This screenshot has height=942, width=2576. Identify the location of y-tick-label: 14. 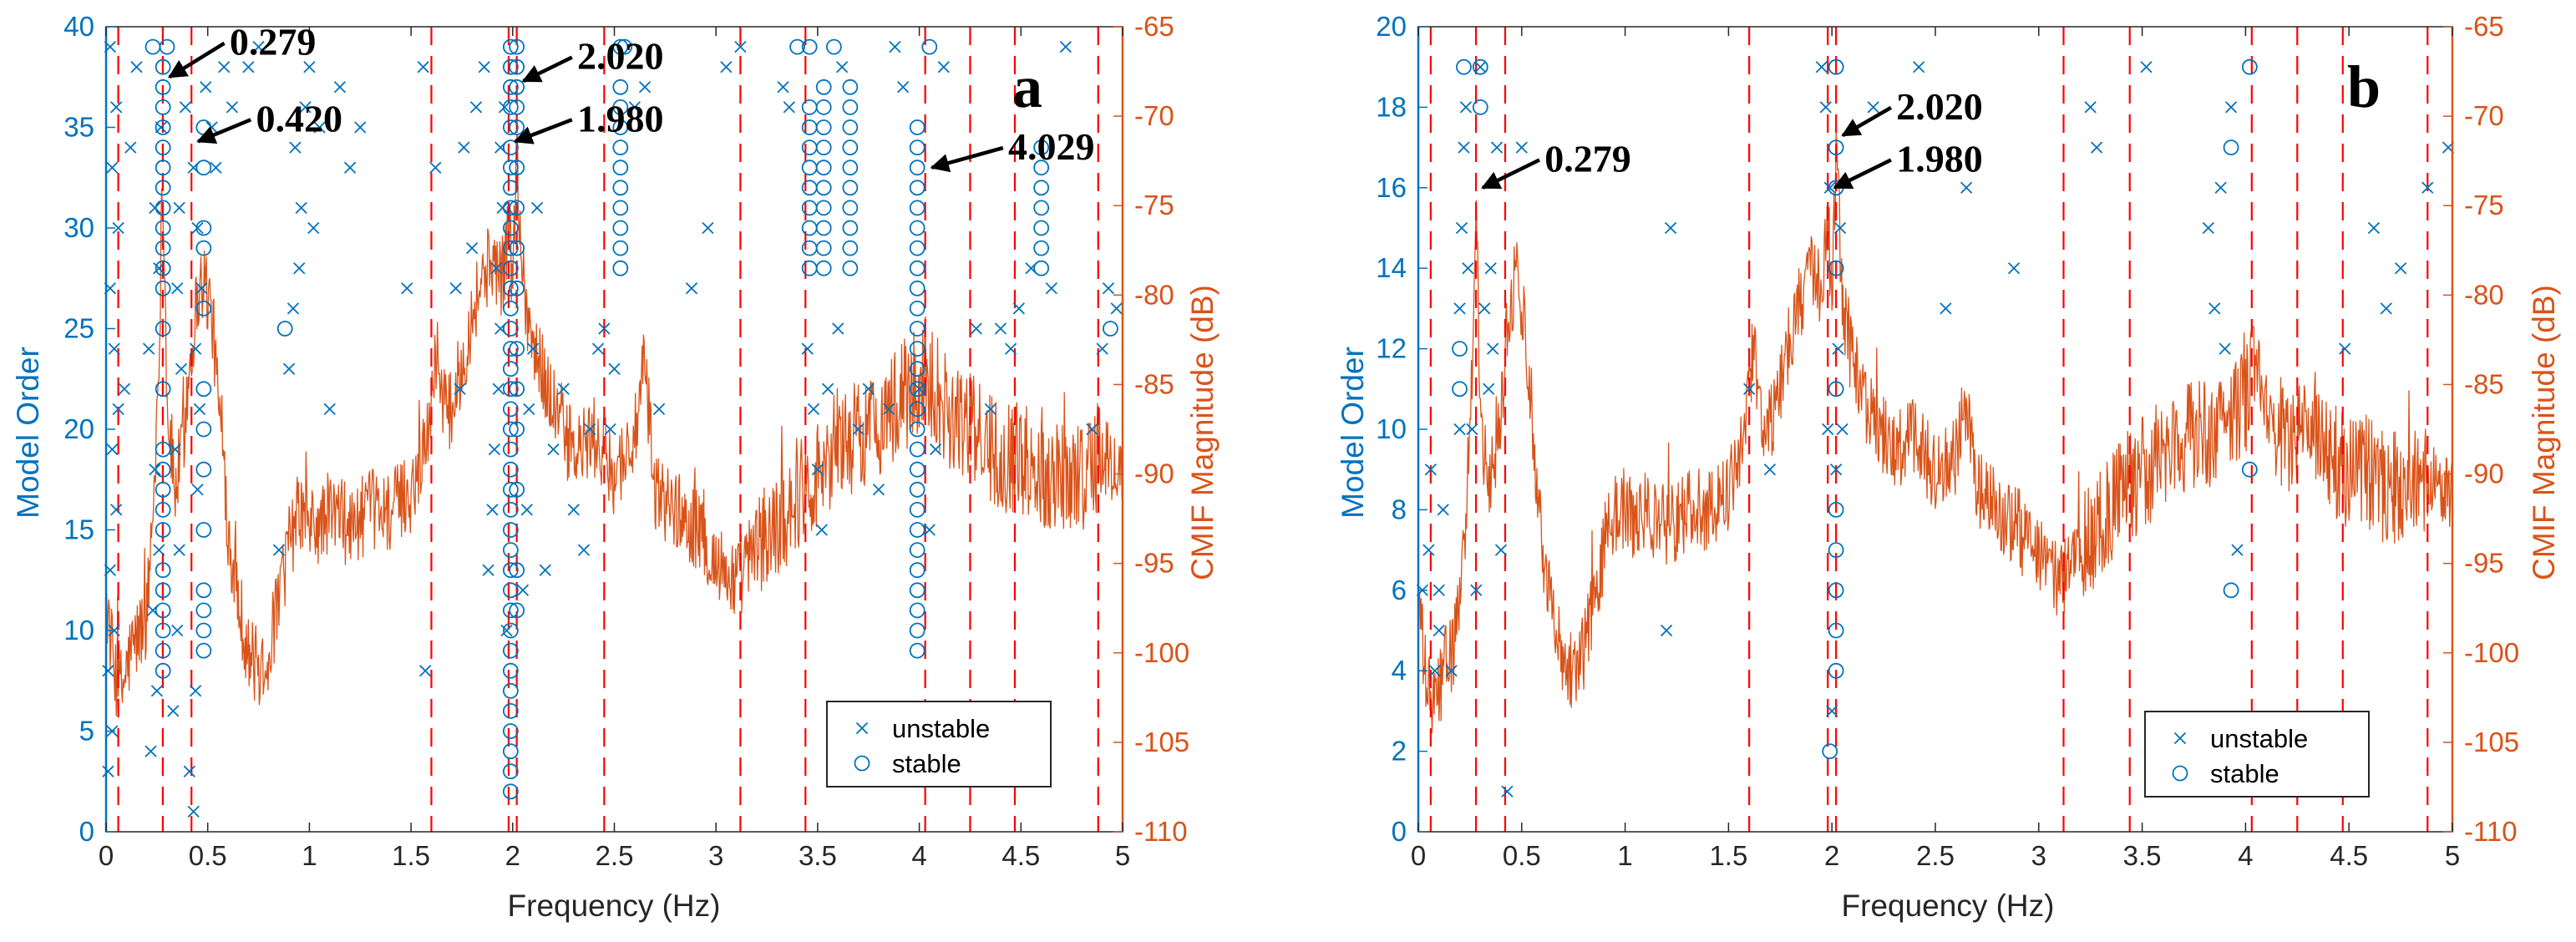
(1391, 267).